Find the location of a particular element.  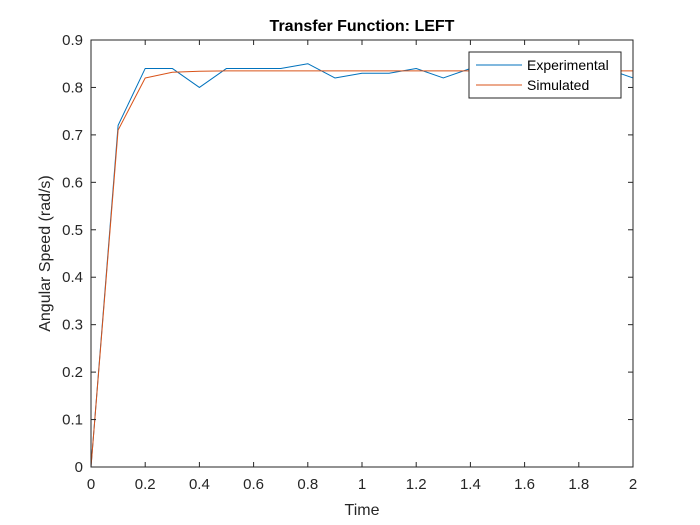

y-tick-label: 0.5 is located at coordinates (72, 230).